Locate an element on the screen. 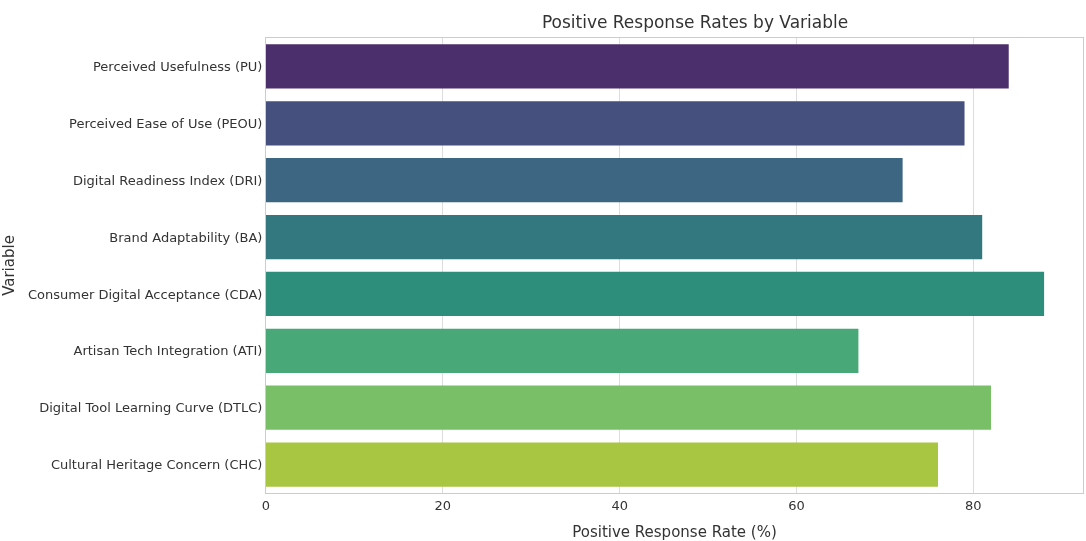  x-tick-label: 80 is located at coordinates (973, 505).